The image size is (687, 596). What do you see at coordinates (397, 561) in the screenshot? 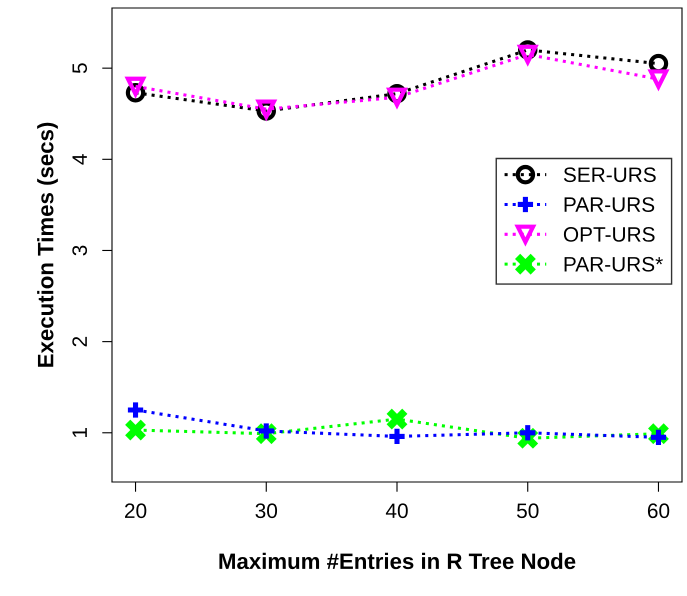
I see `x-axis-title: Maximum #Entries in R Tree Node` at bounding box center [397, 561].